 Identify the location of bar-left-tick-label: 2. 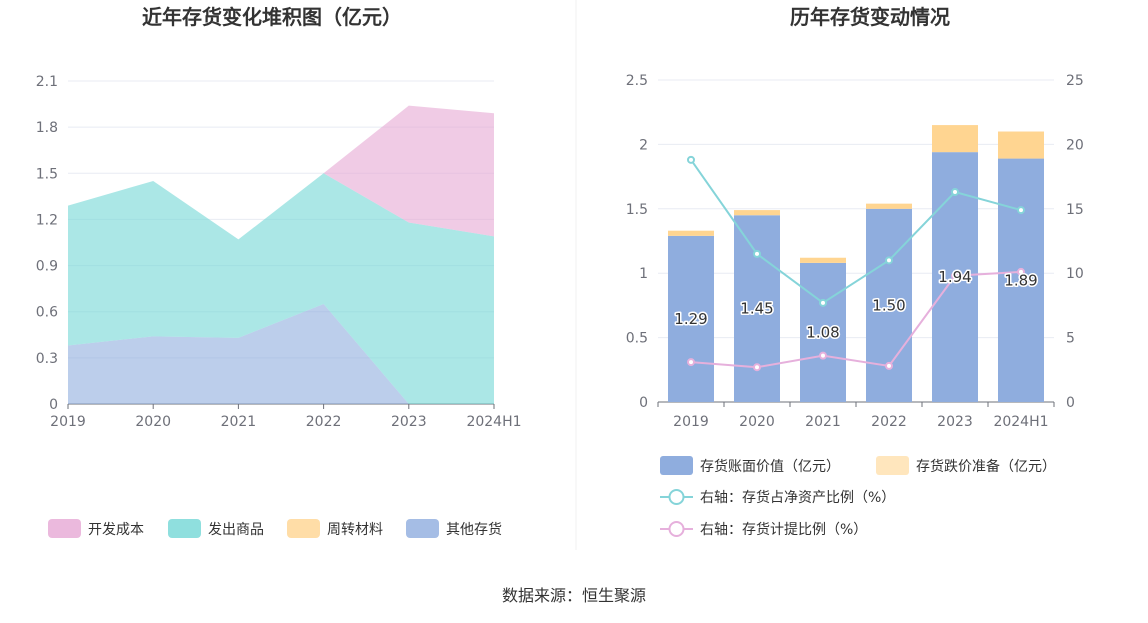
(643, 145).